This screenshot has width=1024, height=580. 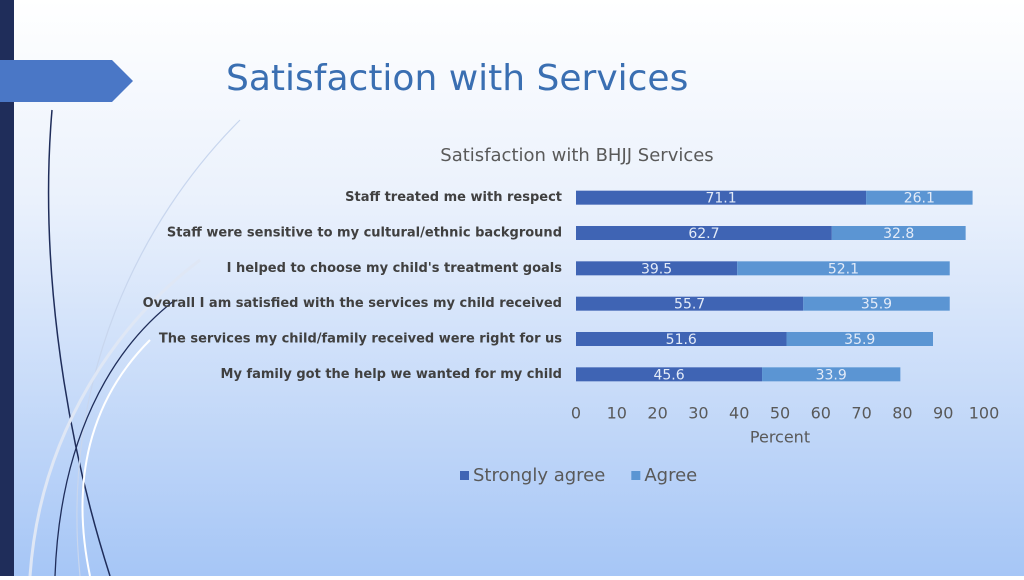 I want to click on x-tick-label: 90, so click(x=943, y=413).